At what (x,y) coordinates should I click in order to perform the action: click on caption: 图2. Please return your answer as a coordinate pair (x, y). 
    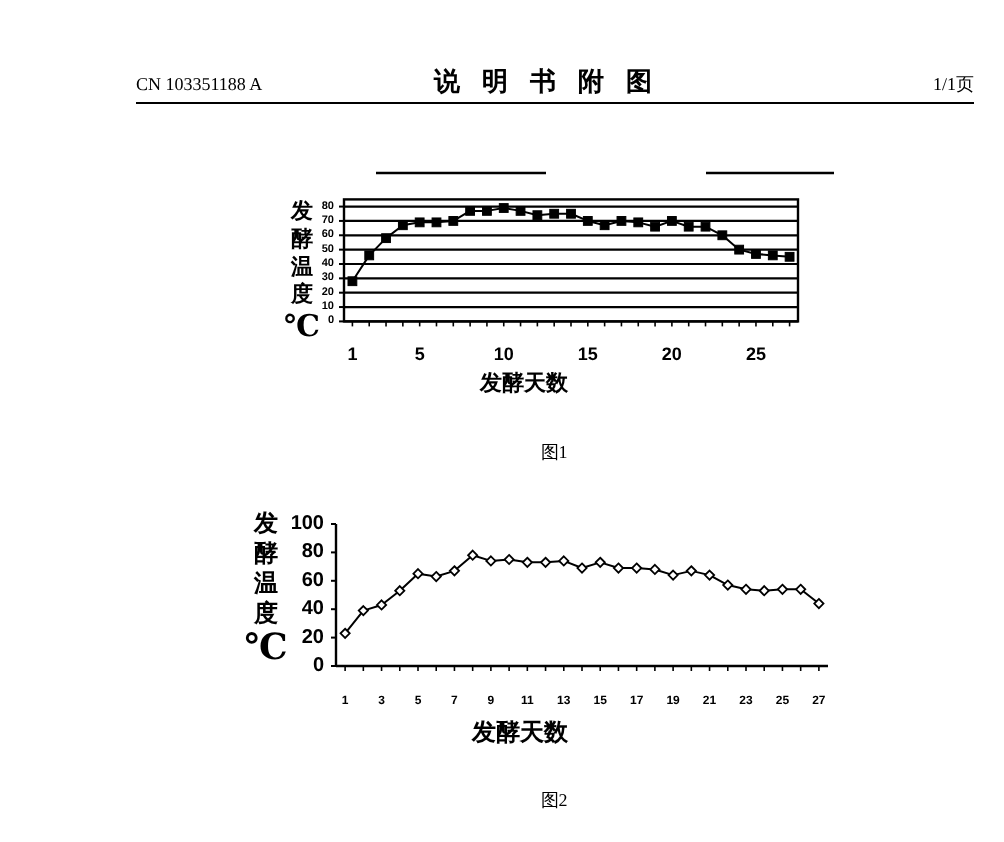
    Looking at the image, I should click on (554, 800).